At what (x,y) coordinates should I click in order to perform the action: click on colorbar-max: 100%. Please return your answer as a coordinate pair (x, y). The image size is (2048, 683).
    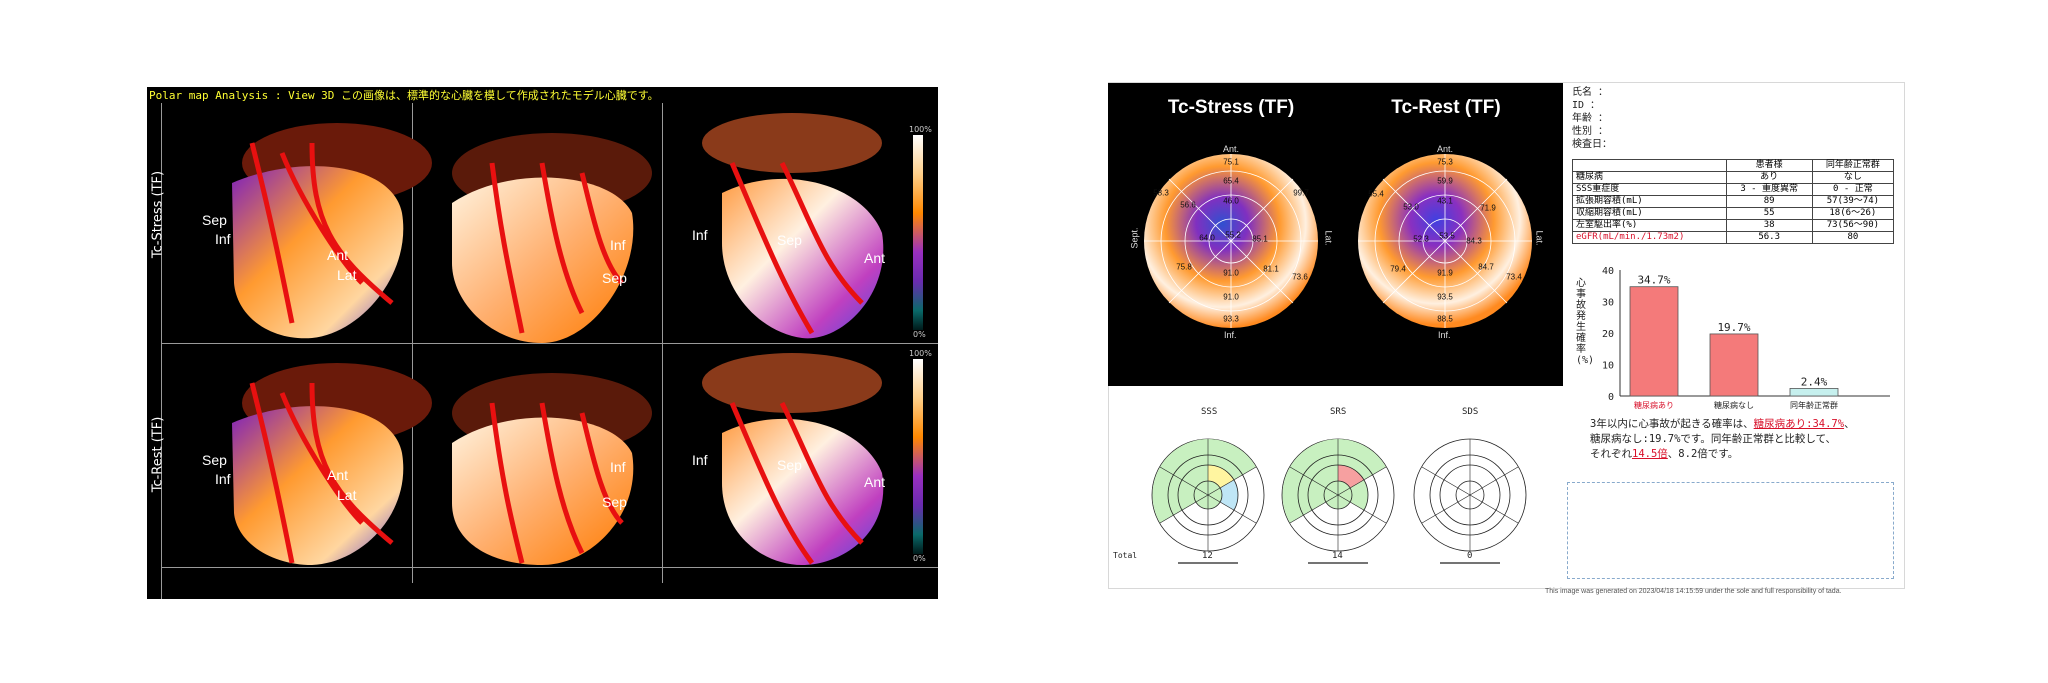
    Looking at the image, I should click on (920, 353).